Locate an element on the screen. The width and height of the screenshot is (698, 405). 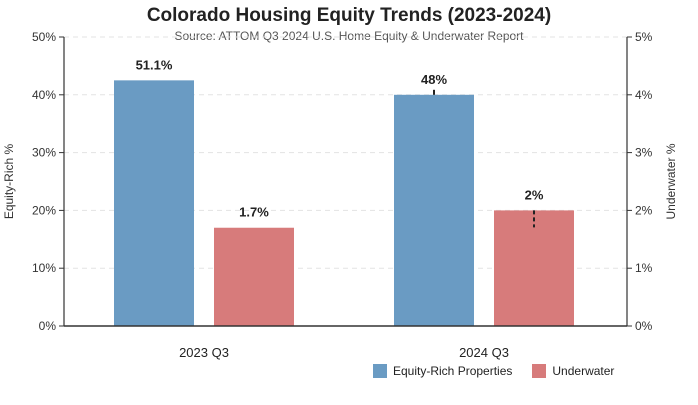
y-tick-label-right: 4% is located at coordinates (644, 95).